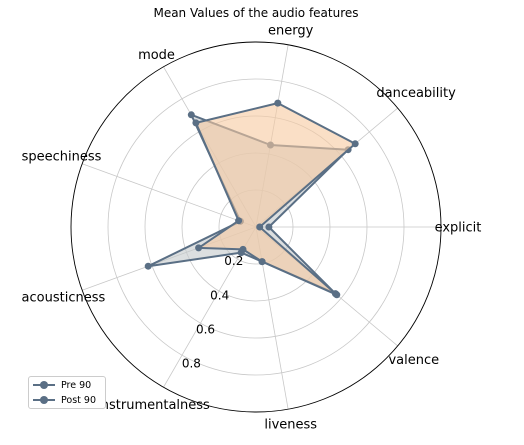 Image resolution: width=524 pixels, height=445 pixels. I want to click on chart-title: Mean Values of the audio features, so click(255, 13).